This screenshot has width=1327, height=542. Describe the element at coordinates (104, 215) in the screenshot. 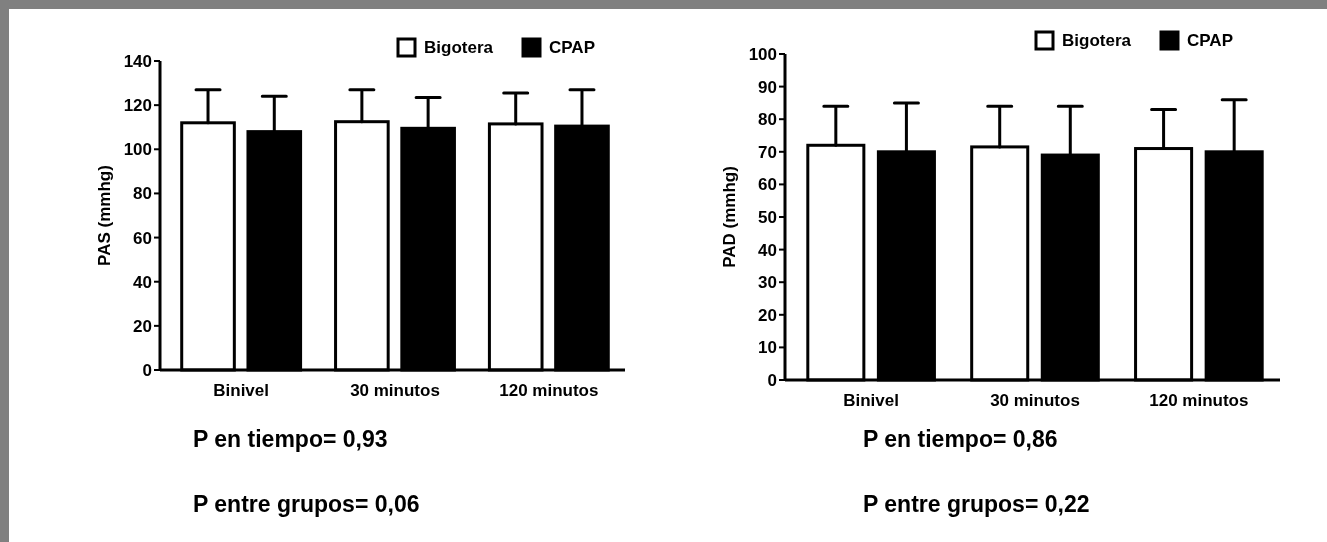

I see `y-axis-title: PAS (mmhg)` at that location.